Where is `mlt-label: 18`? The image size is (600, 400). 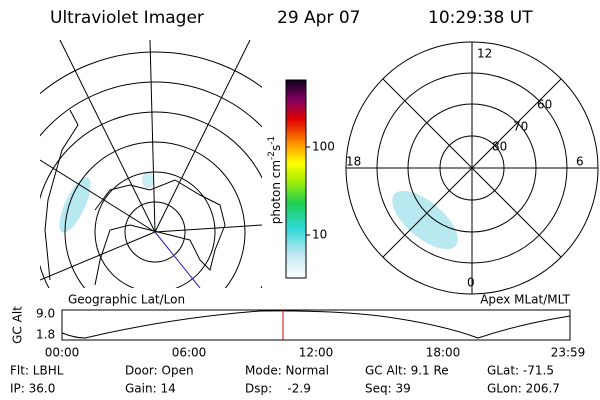
mlt-label: 18 is located at coordinates (353, 162).